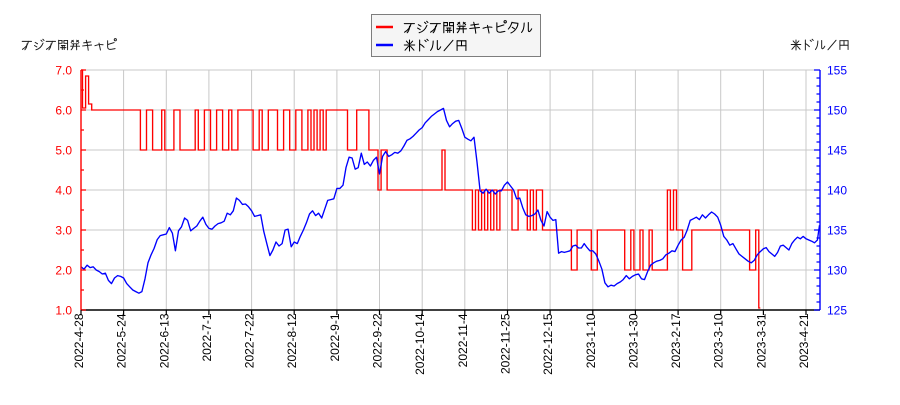 This screenshot has height=405, width=900. What do you see at coordinates (420, 344) in the screenshot?
I see `svg-text: 2022-10-14` at bounding box center [420, 344].